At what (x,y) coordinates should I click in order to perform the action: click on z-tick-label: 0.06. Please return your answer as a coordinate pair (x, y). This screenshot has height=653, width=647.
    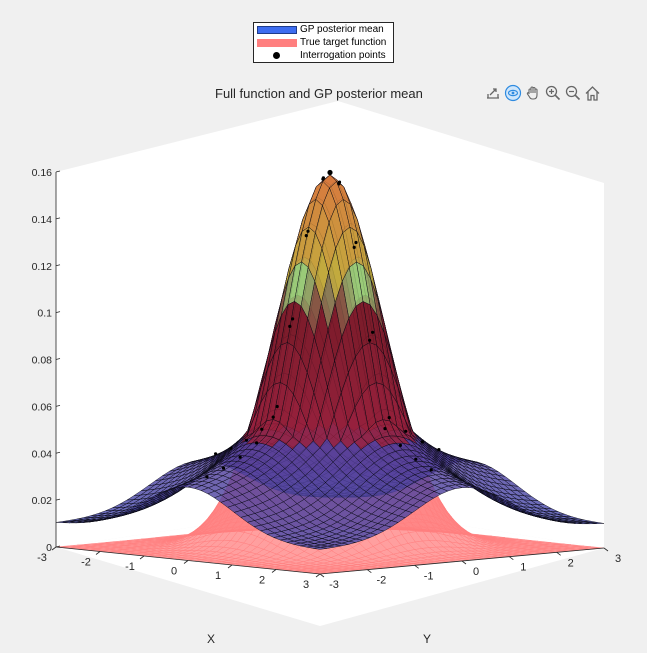
    Looking at the image, I should click on (42, 407).